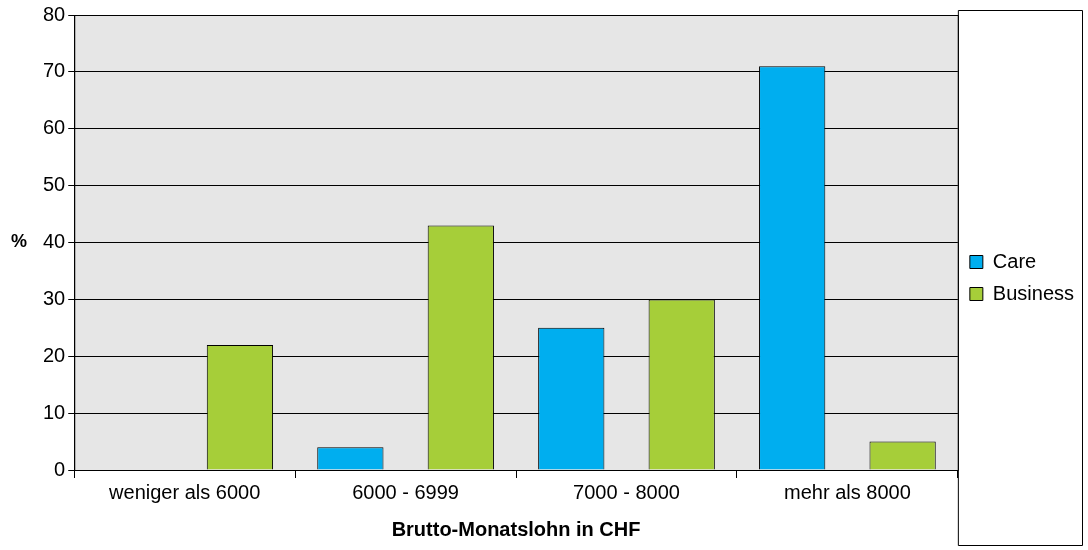 This screenshot has width=1088, height=550. Describe the element at coordinates (54, 297) in the screenshot. I see `y-tick-label: 30` at that location.